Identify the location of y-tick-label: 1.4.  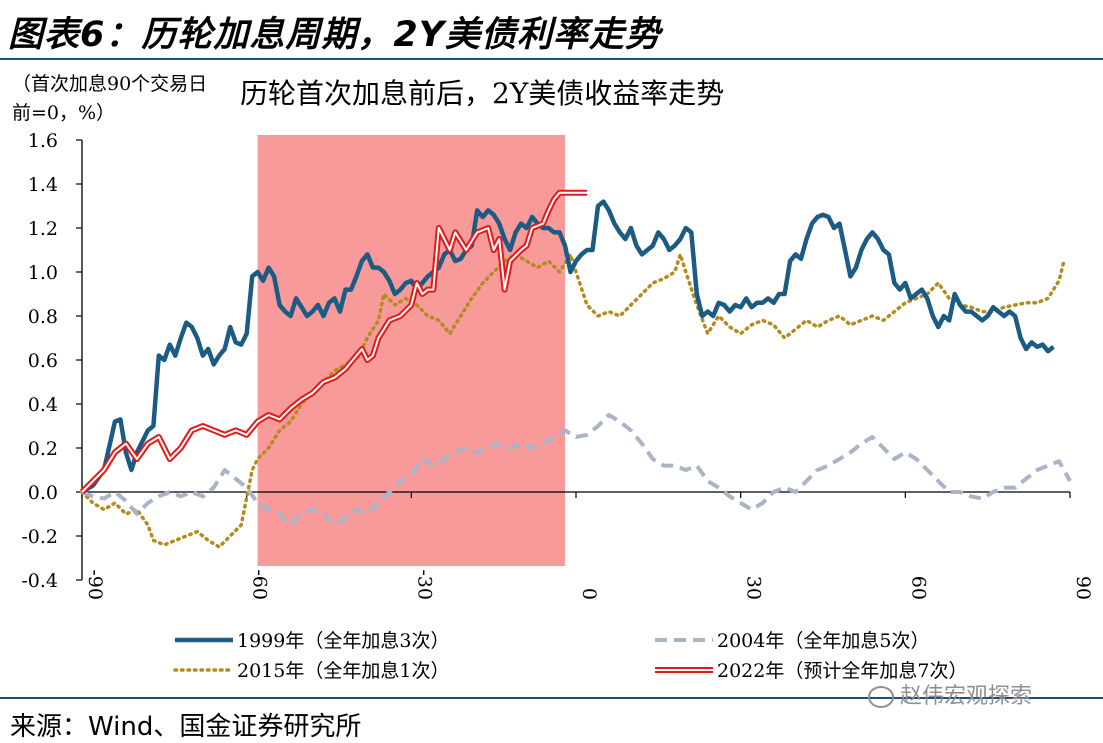
(43, 185).